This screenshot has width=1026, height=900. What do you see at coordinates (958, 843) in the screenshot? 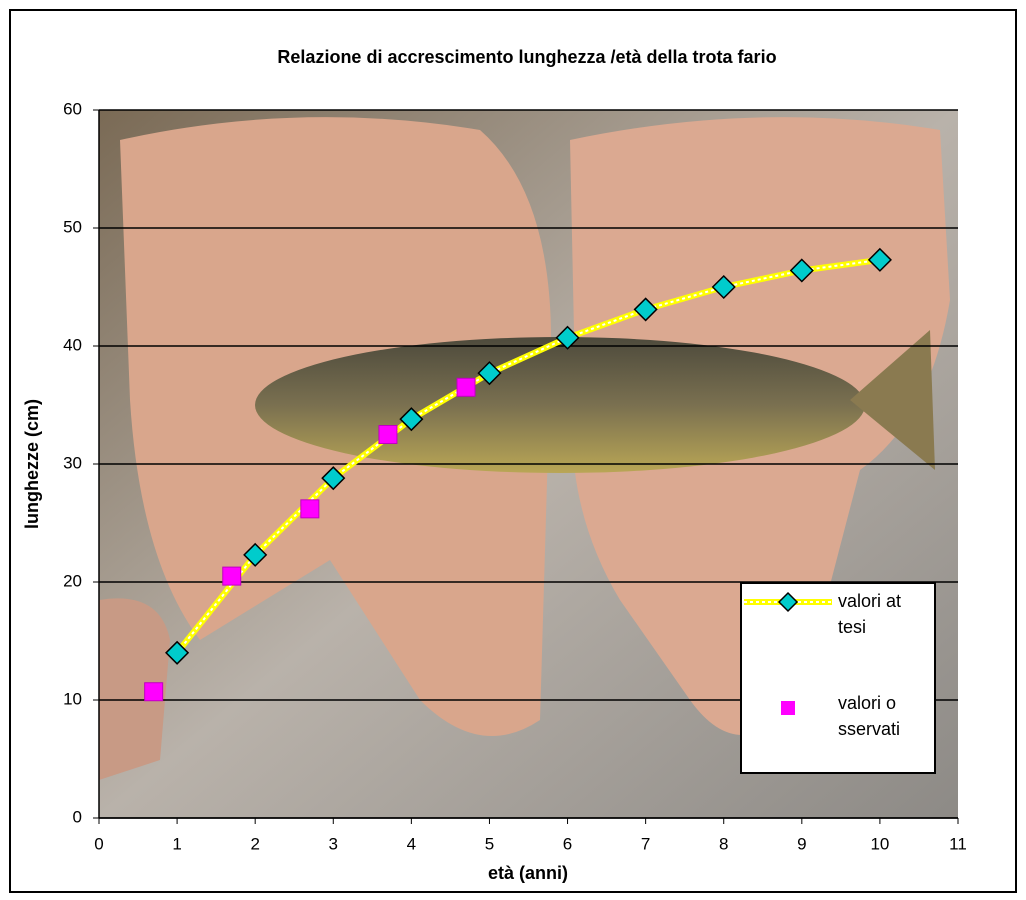
I see `x-tick-label: 11` at bounding box center [958, 843].